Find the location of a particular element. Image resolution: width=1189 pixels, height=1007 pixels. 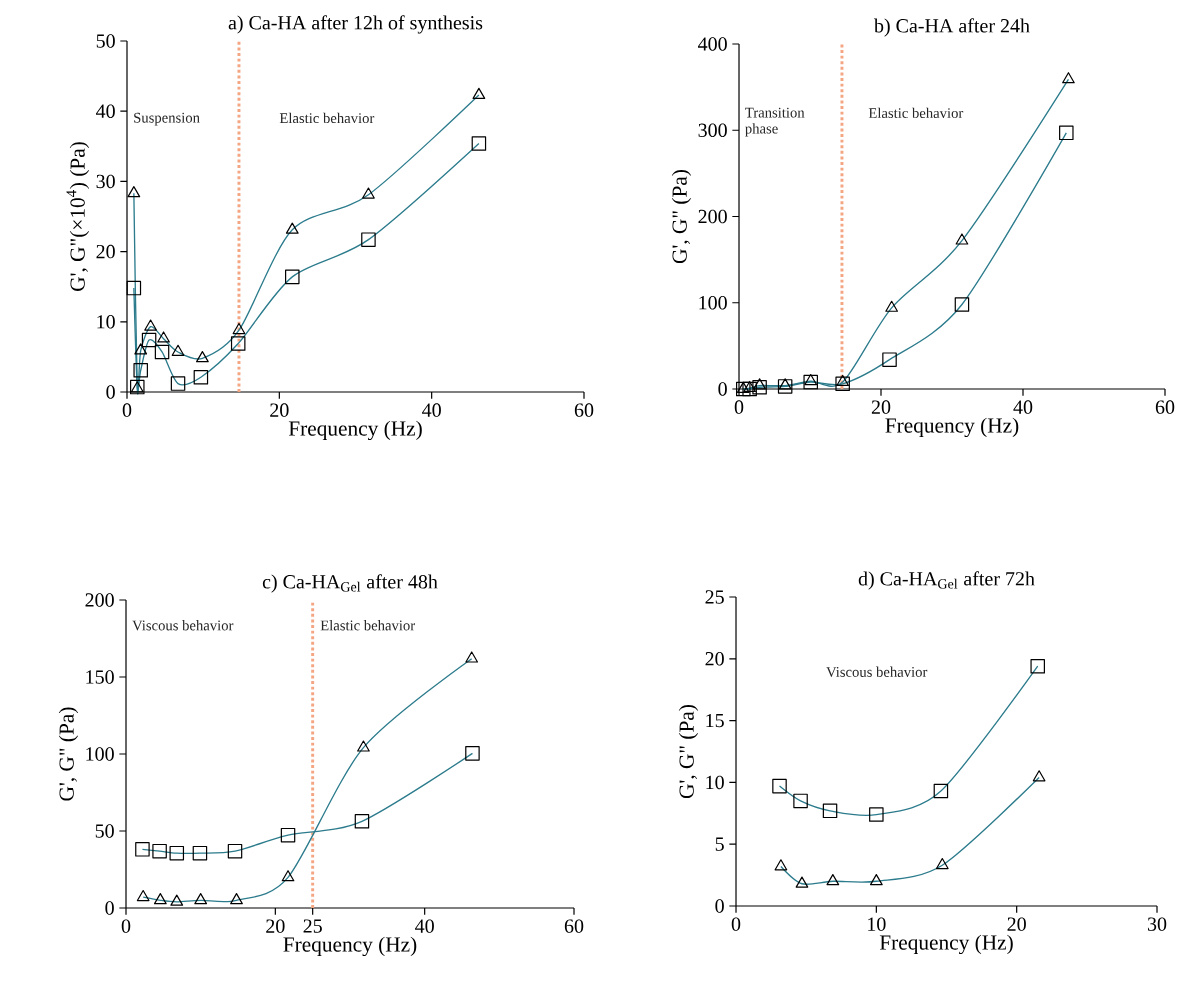

y-tick-label: 150 is located at coordinates (100, 677).